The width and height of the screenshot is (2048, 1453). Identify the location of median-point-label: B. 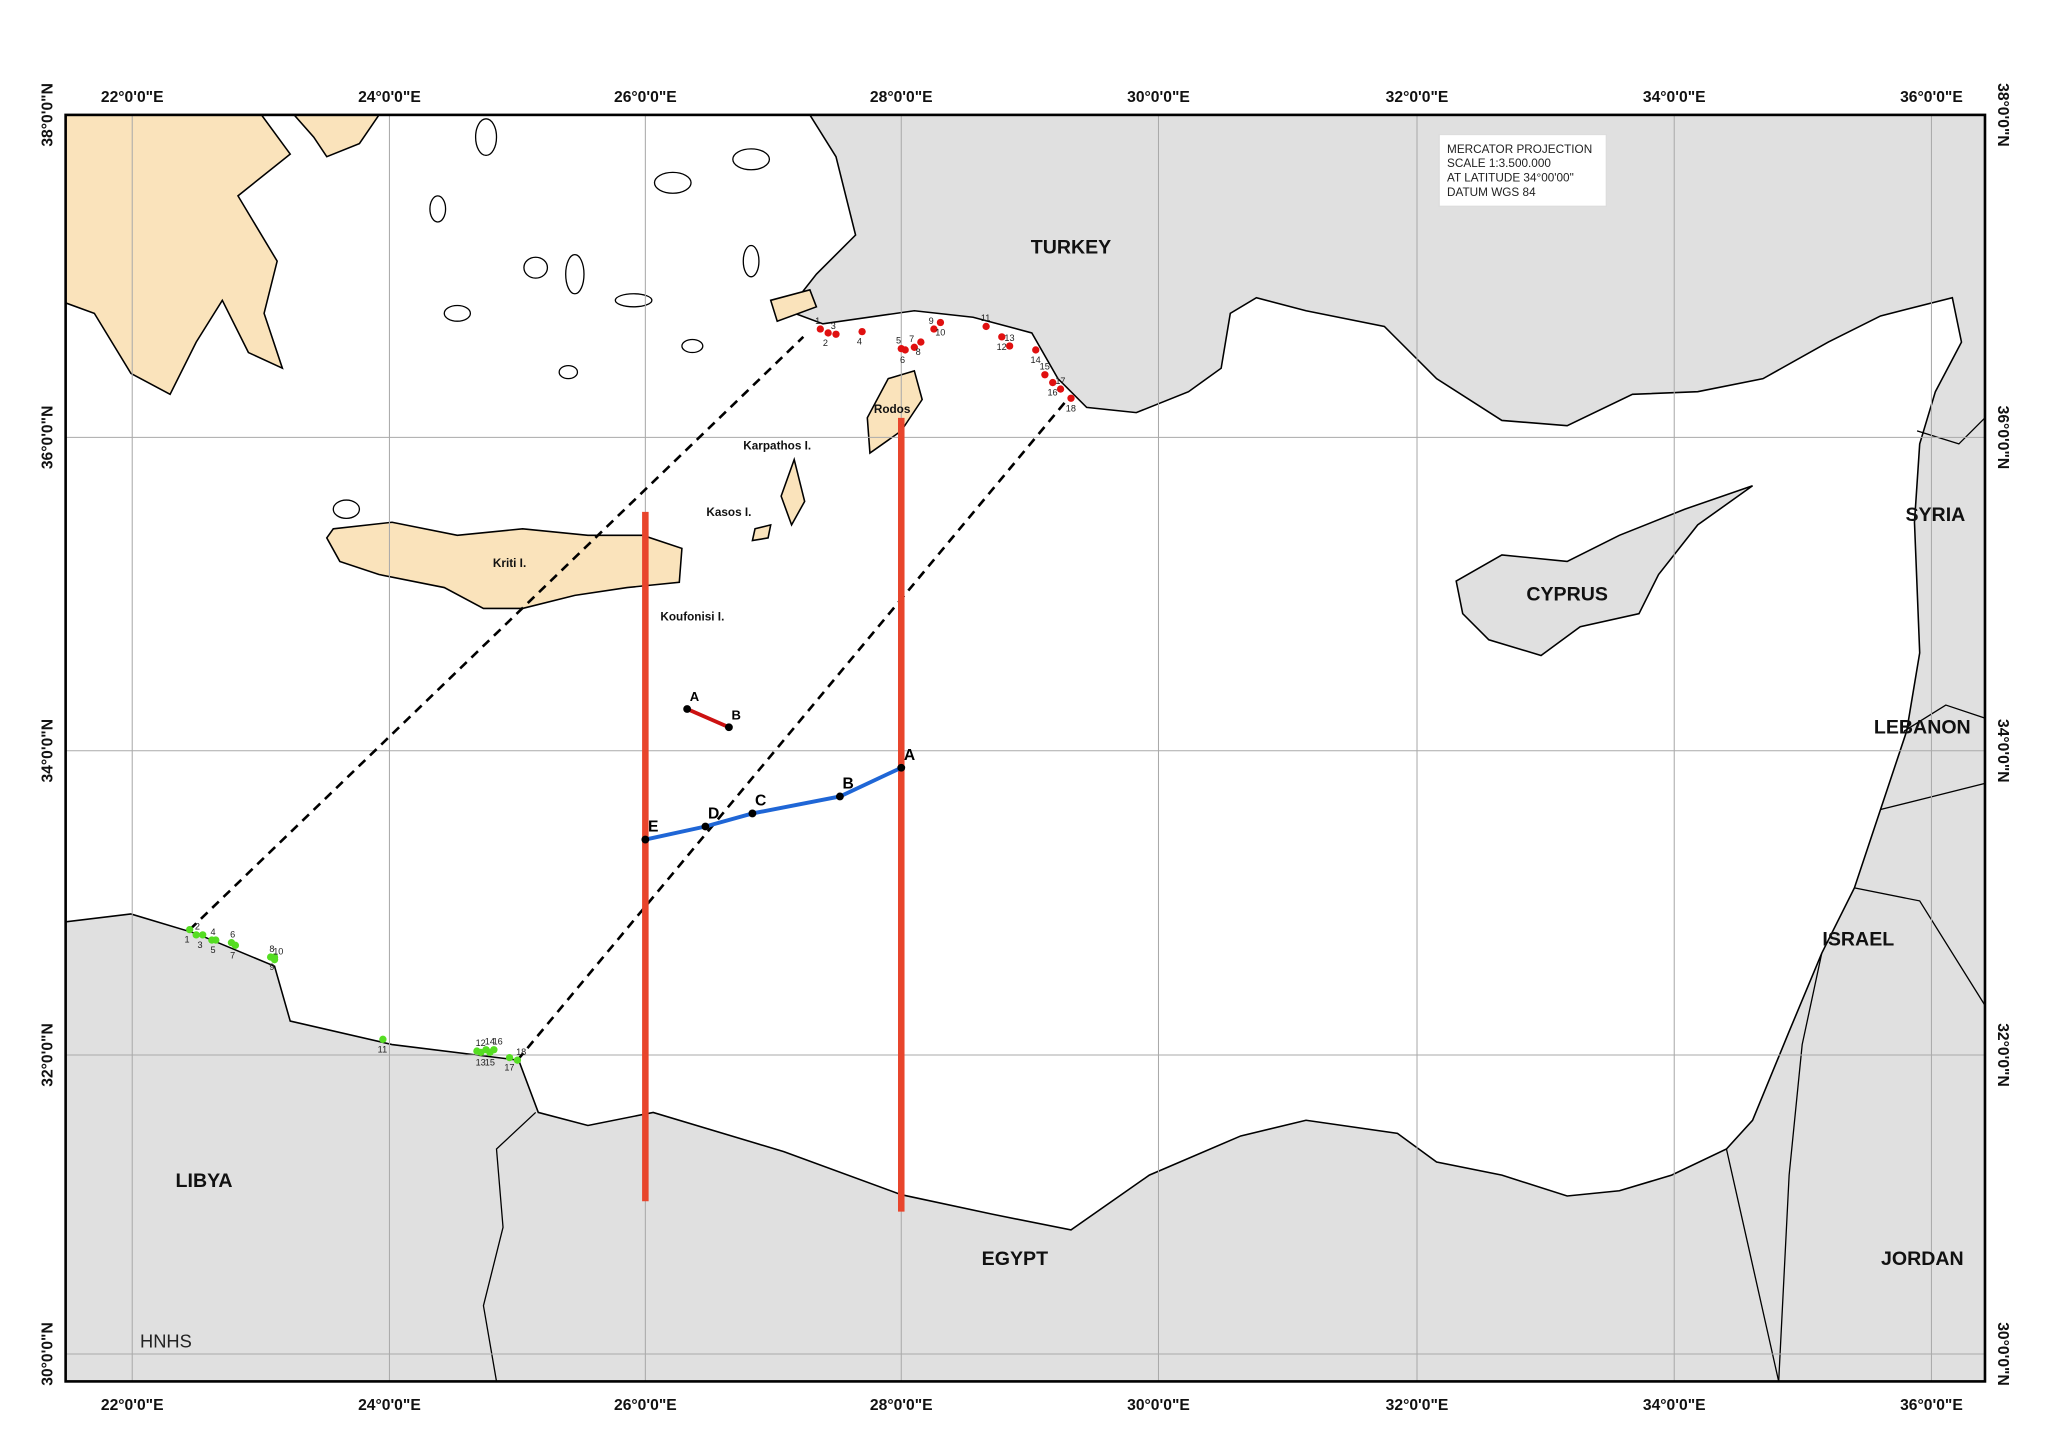
(848, 784).